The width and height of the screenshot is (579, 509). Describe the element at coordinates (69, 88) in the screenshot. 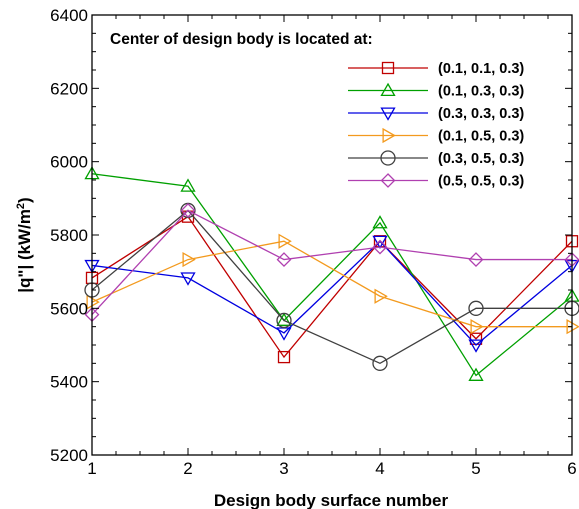

I see `y-tick-label: 6200` at that location.